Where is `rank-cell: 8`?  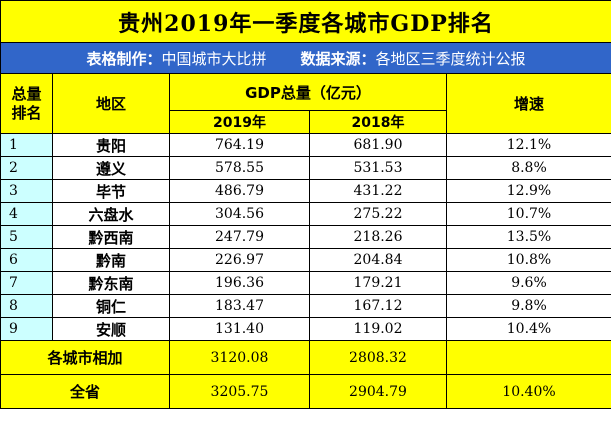
rank-cell: 8 is located at coordinates (26, 306).